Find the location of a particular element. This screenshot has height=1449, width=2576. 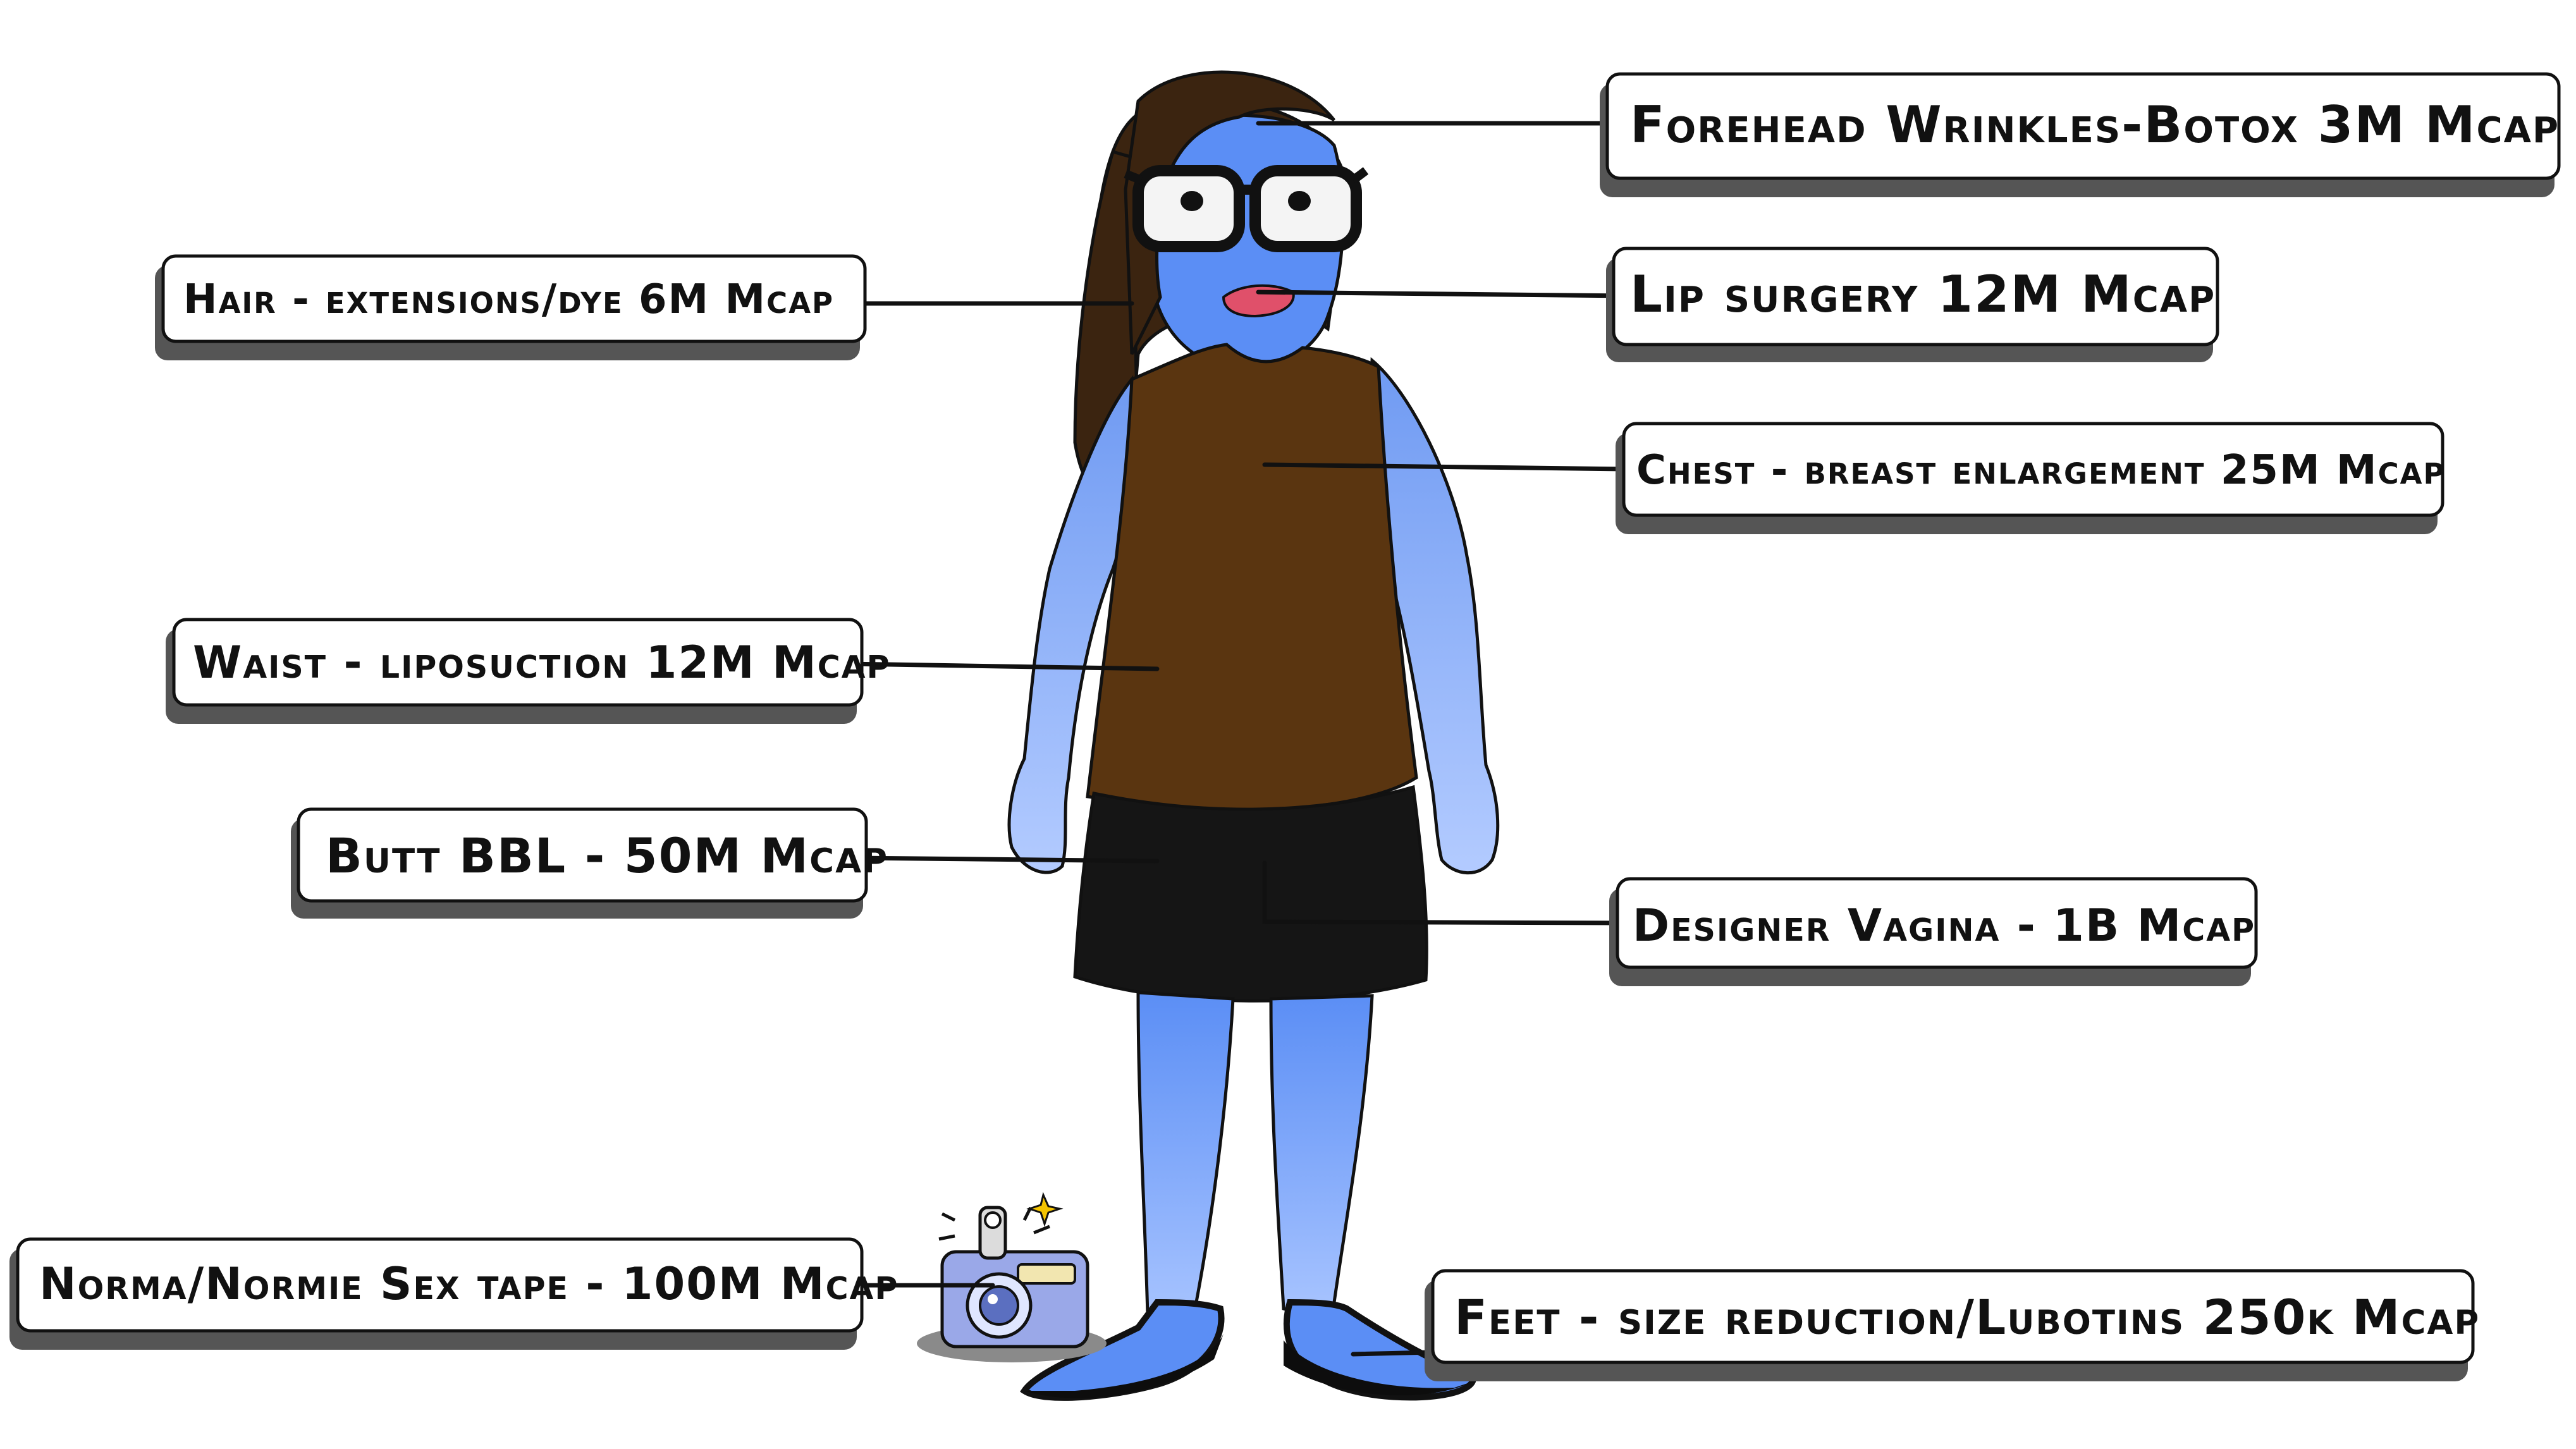

label-forehead-text: Forehead Wrinkles-Botox 3M Mcap is located at coordinates (2095, 124).